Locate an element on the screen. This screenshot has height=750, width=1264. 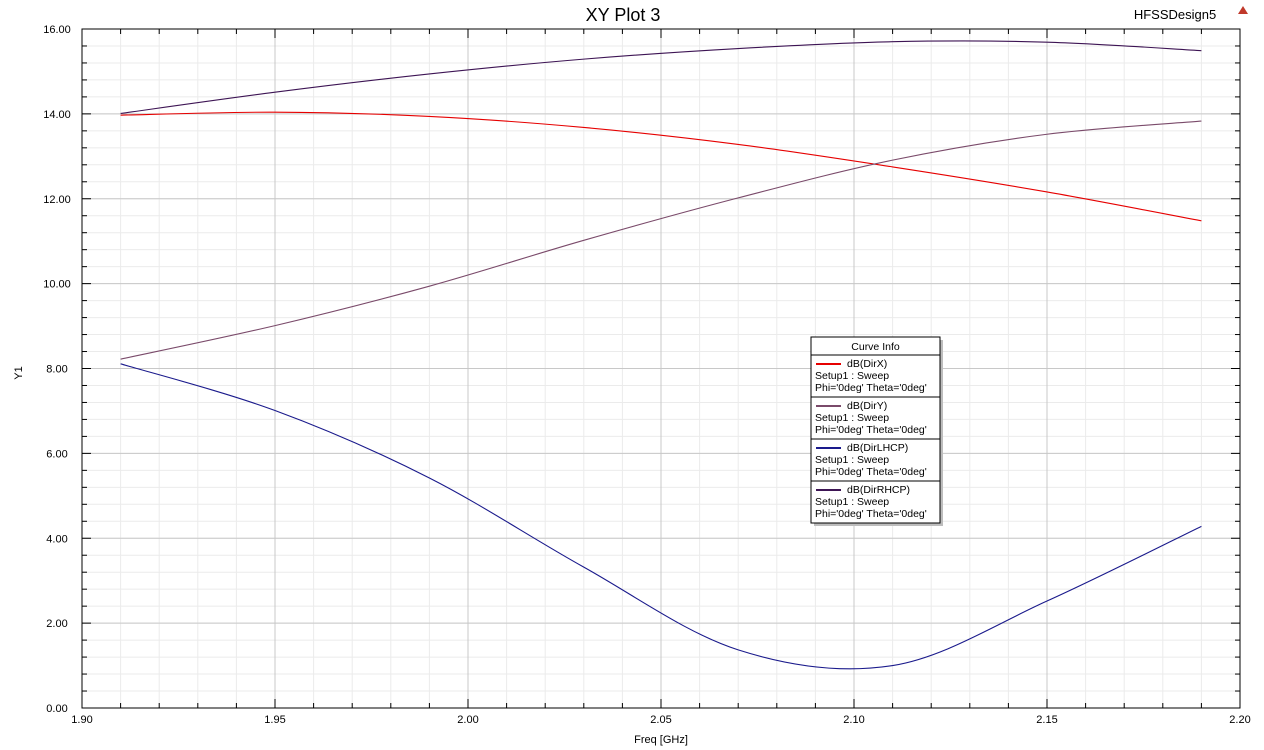
legend-series-name: dB(DirRHCP) is located at coordinates (878, 490).